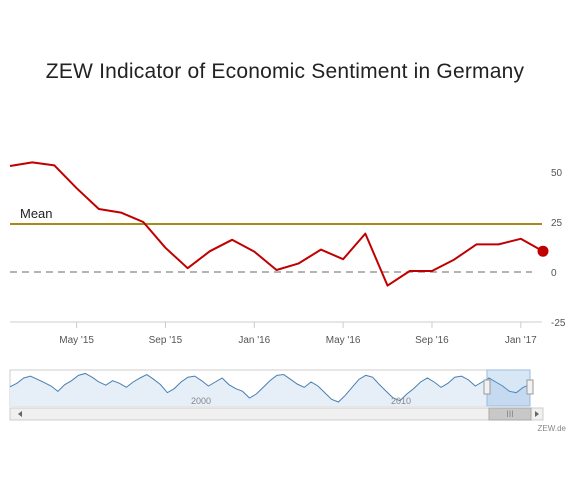 Image resolution: width=570 pixels, height=480 pixels. What do you see at coordinates (552, 428) in the screenshot?
I see `credit-label: ZEW.de` at bounding box center [552, 428].